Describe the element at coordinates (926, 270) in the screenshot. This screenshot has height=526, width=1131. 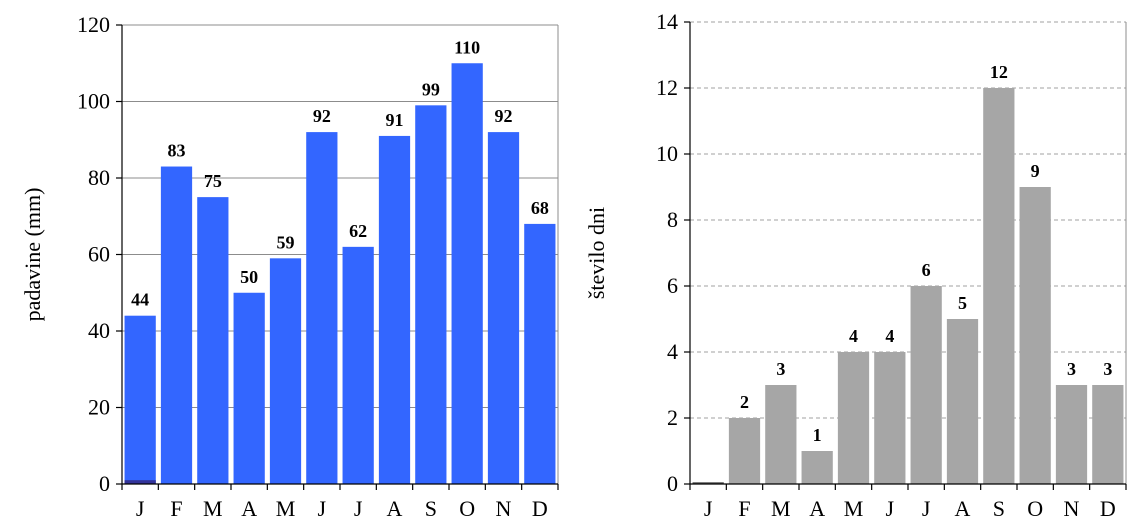
I see `data-label: 6` at that location.